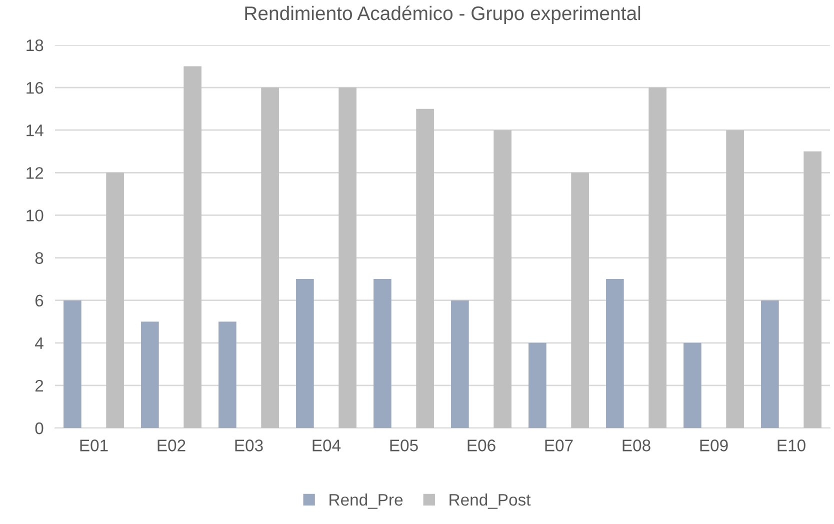 This screenshot has height=524, width=834. What do you see at coordinates (39, 258) in the screenshot?
I see `y-tick-label: 8` at bounding box center [39, 258].